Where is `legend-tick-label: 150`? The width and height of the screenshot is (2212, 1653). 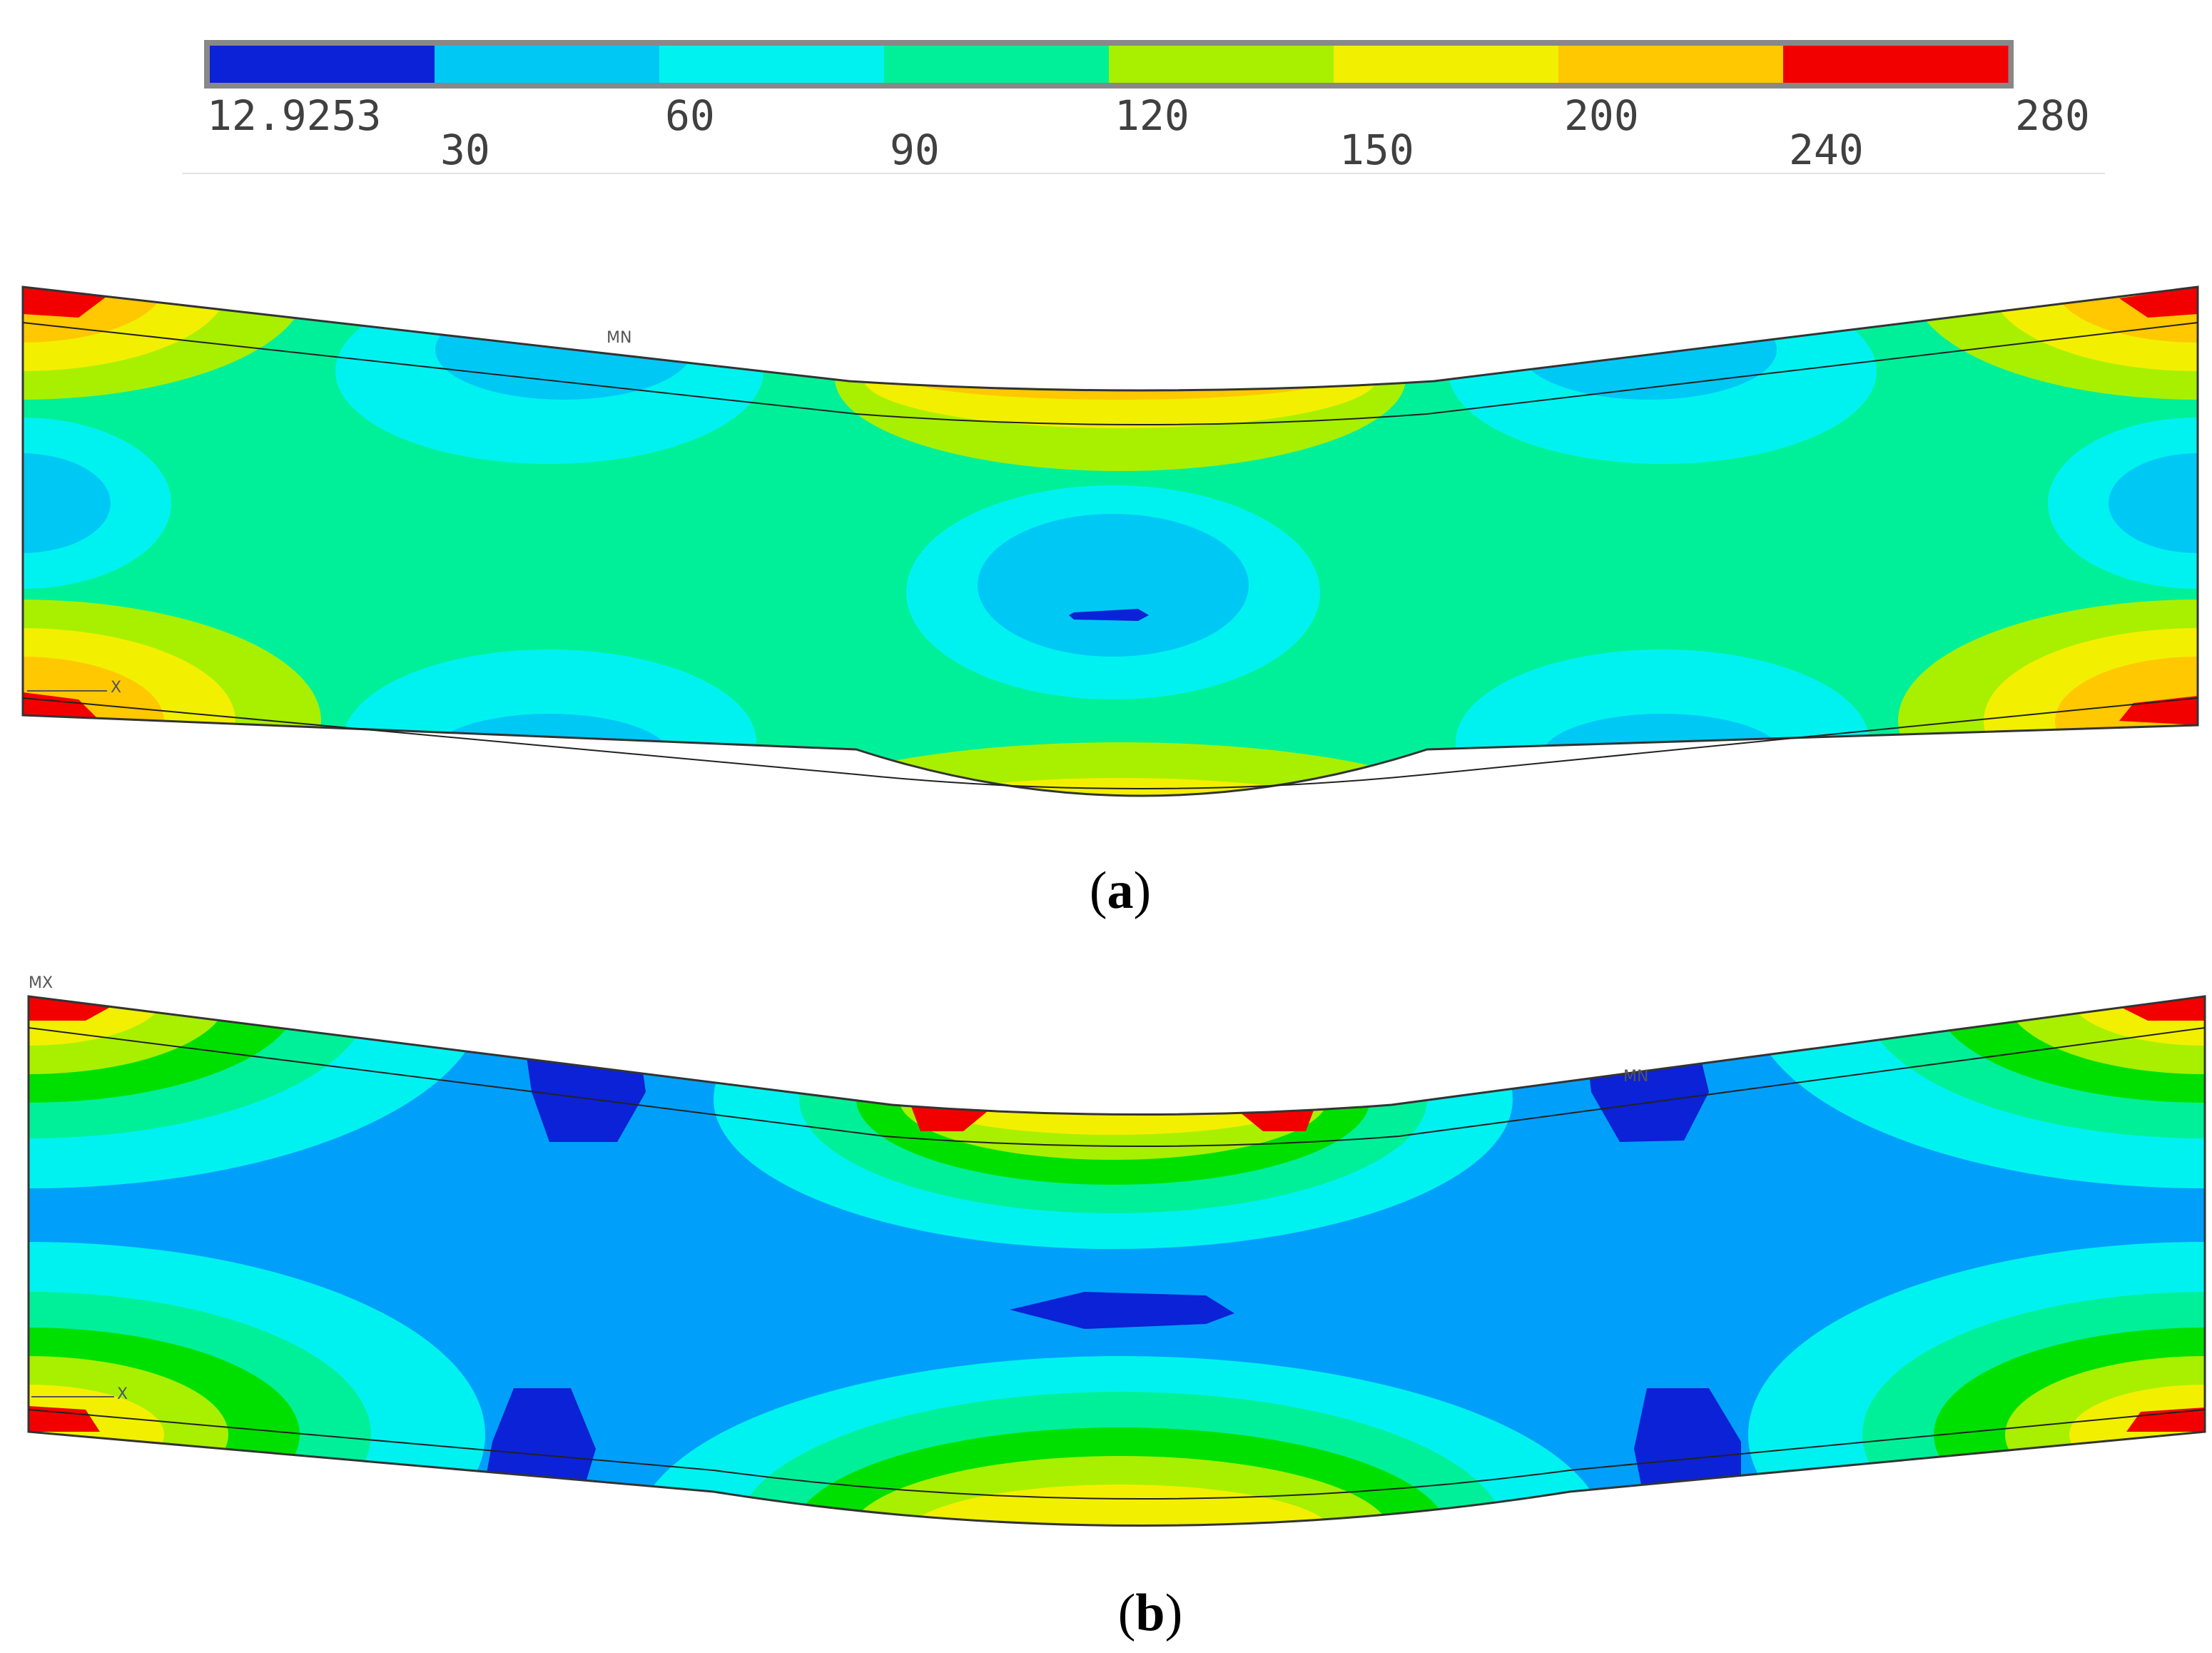 legend-tick-label: 150 is located at coordinates (1376, 150).